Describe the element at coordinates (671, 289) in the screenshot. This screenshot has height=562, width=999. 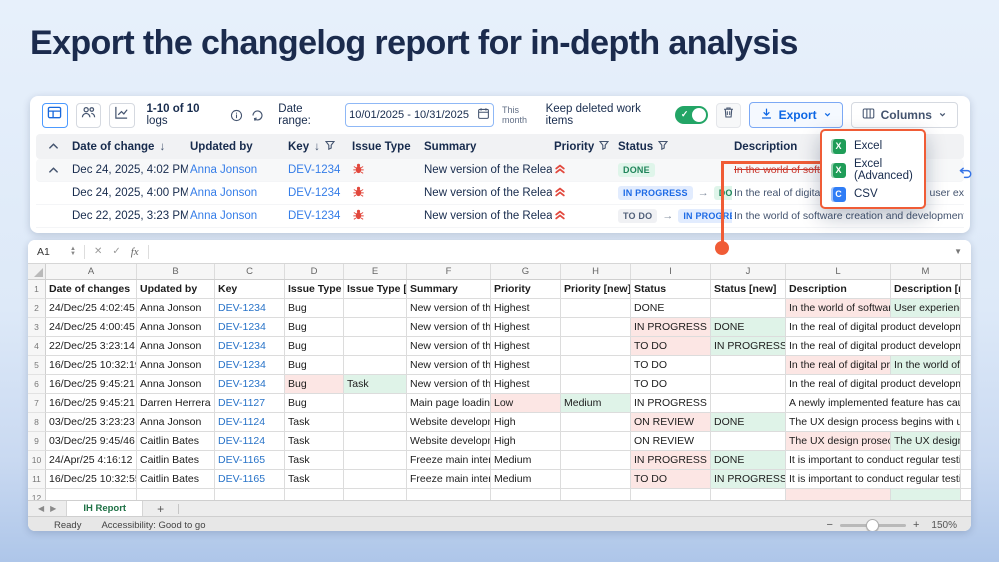
I see `sheet-cell: Status` at that location.